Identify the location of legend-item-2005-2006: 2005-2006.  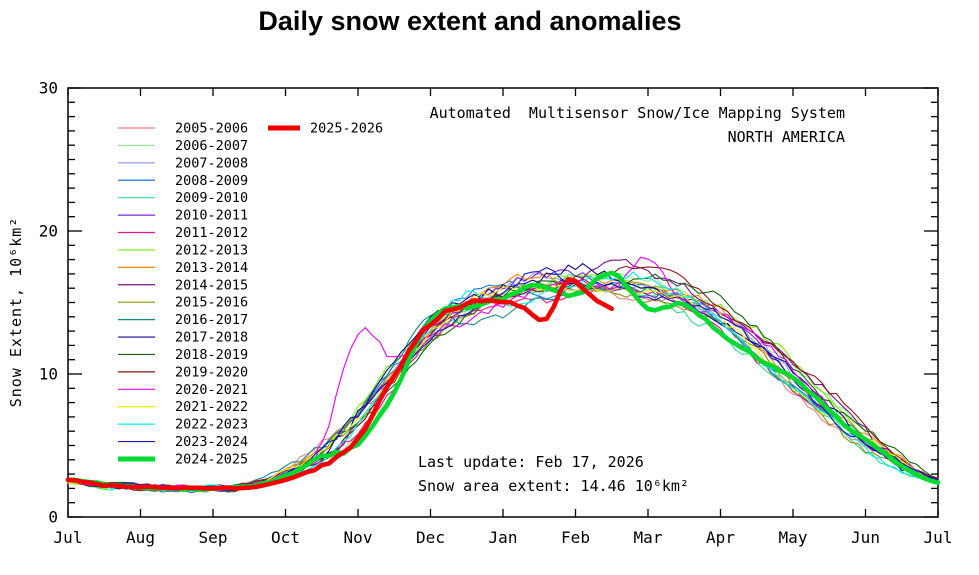
(183, 129).